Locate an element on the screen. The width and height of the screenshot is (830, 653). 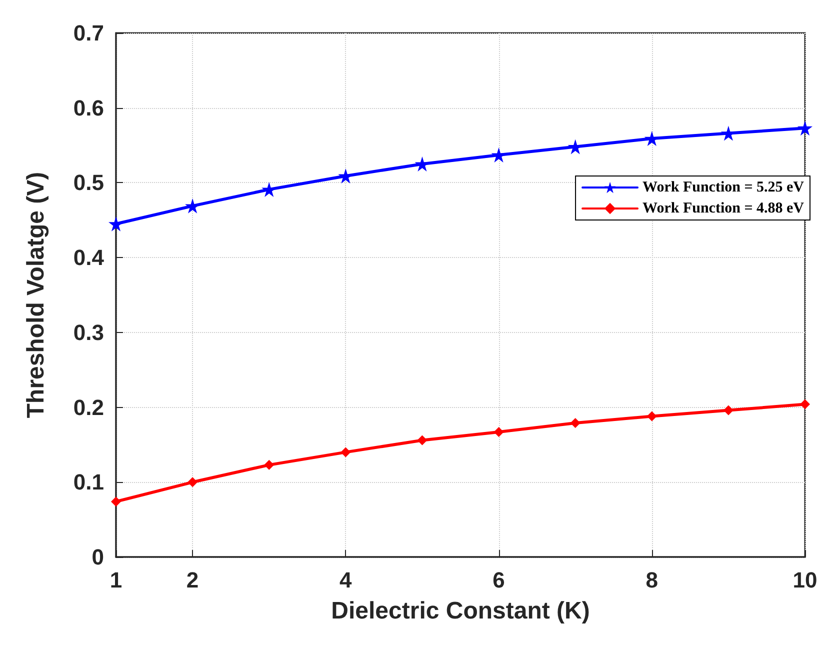
y-tick-label: 0.6 is located at coordinates (88, 107).